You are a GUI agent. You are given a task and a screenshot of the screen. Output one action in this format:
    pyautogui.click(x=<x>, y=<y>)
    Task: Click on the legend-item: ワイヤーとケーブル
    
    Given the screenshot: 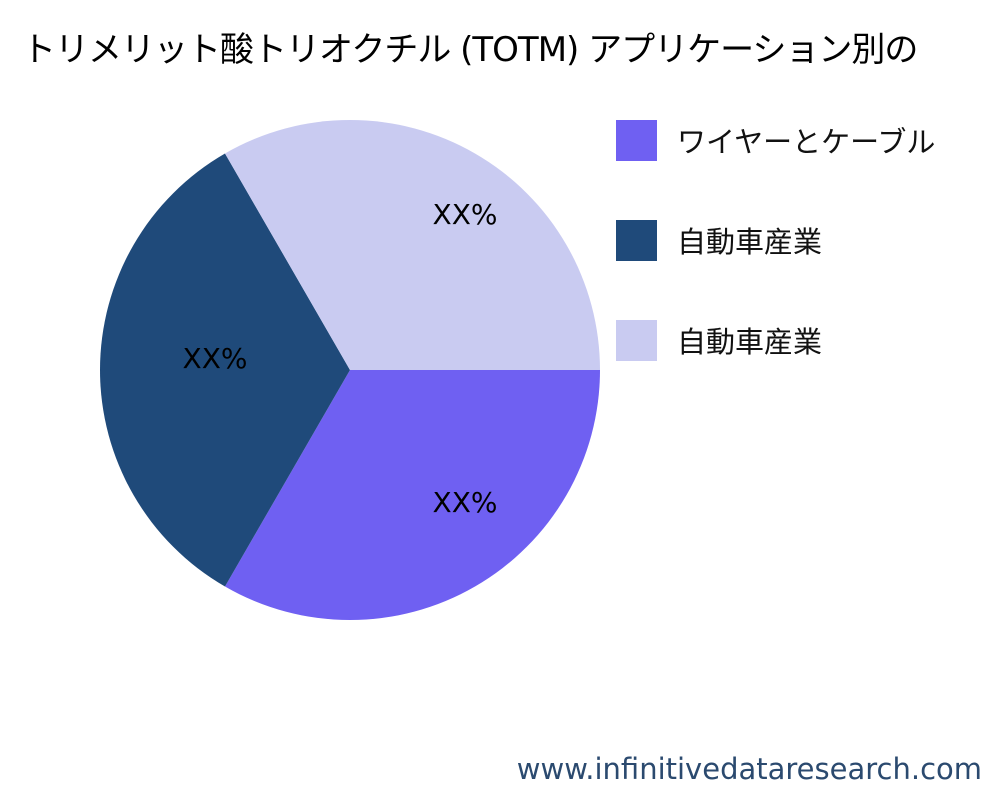 What is the action you would take?
    pyautogui.click(x=775, y=140)
    